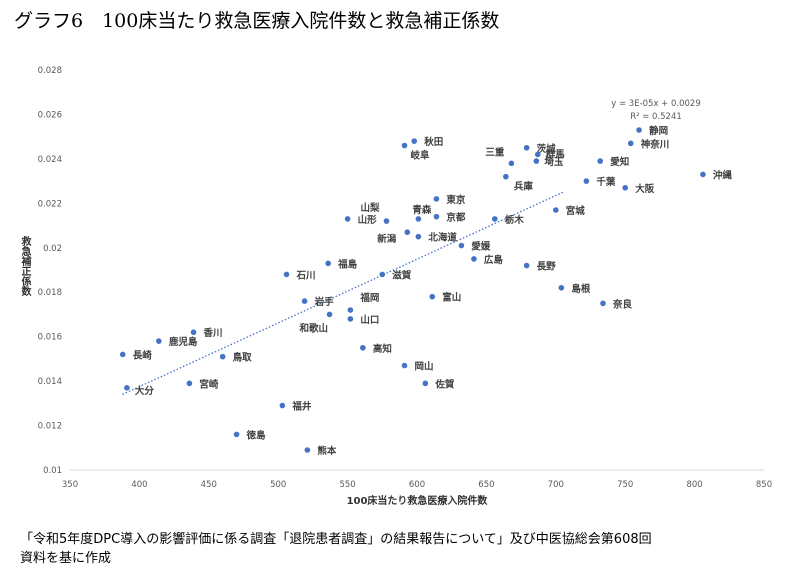  What do you see at coordinates (363, 320) in the screenshot?
I see `data-point: 山口` at bounding box center [363, 320].